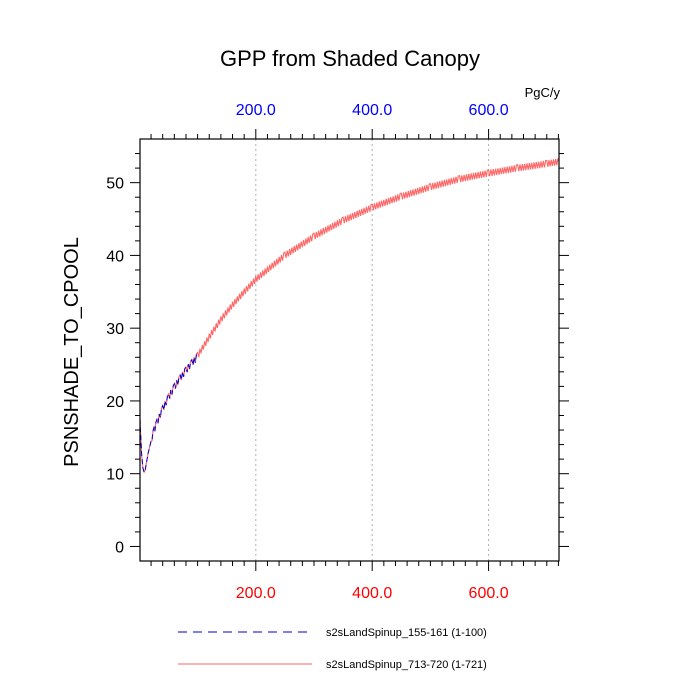 Image resolution: width=700 pixels, height=700 pixels. I want to click on y-tick-label: 40, so click(115, 256).